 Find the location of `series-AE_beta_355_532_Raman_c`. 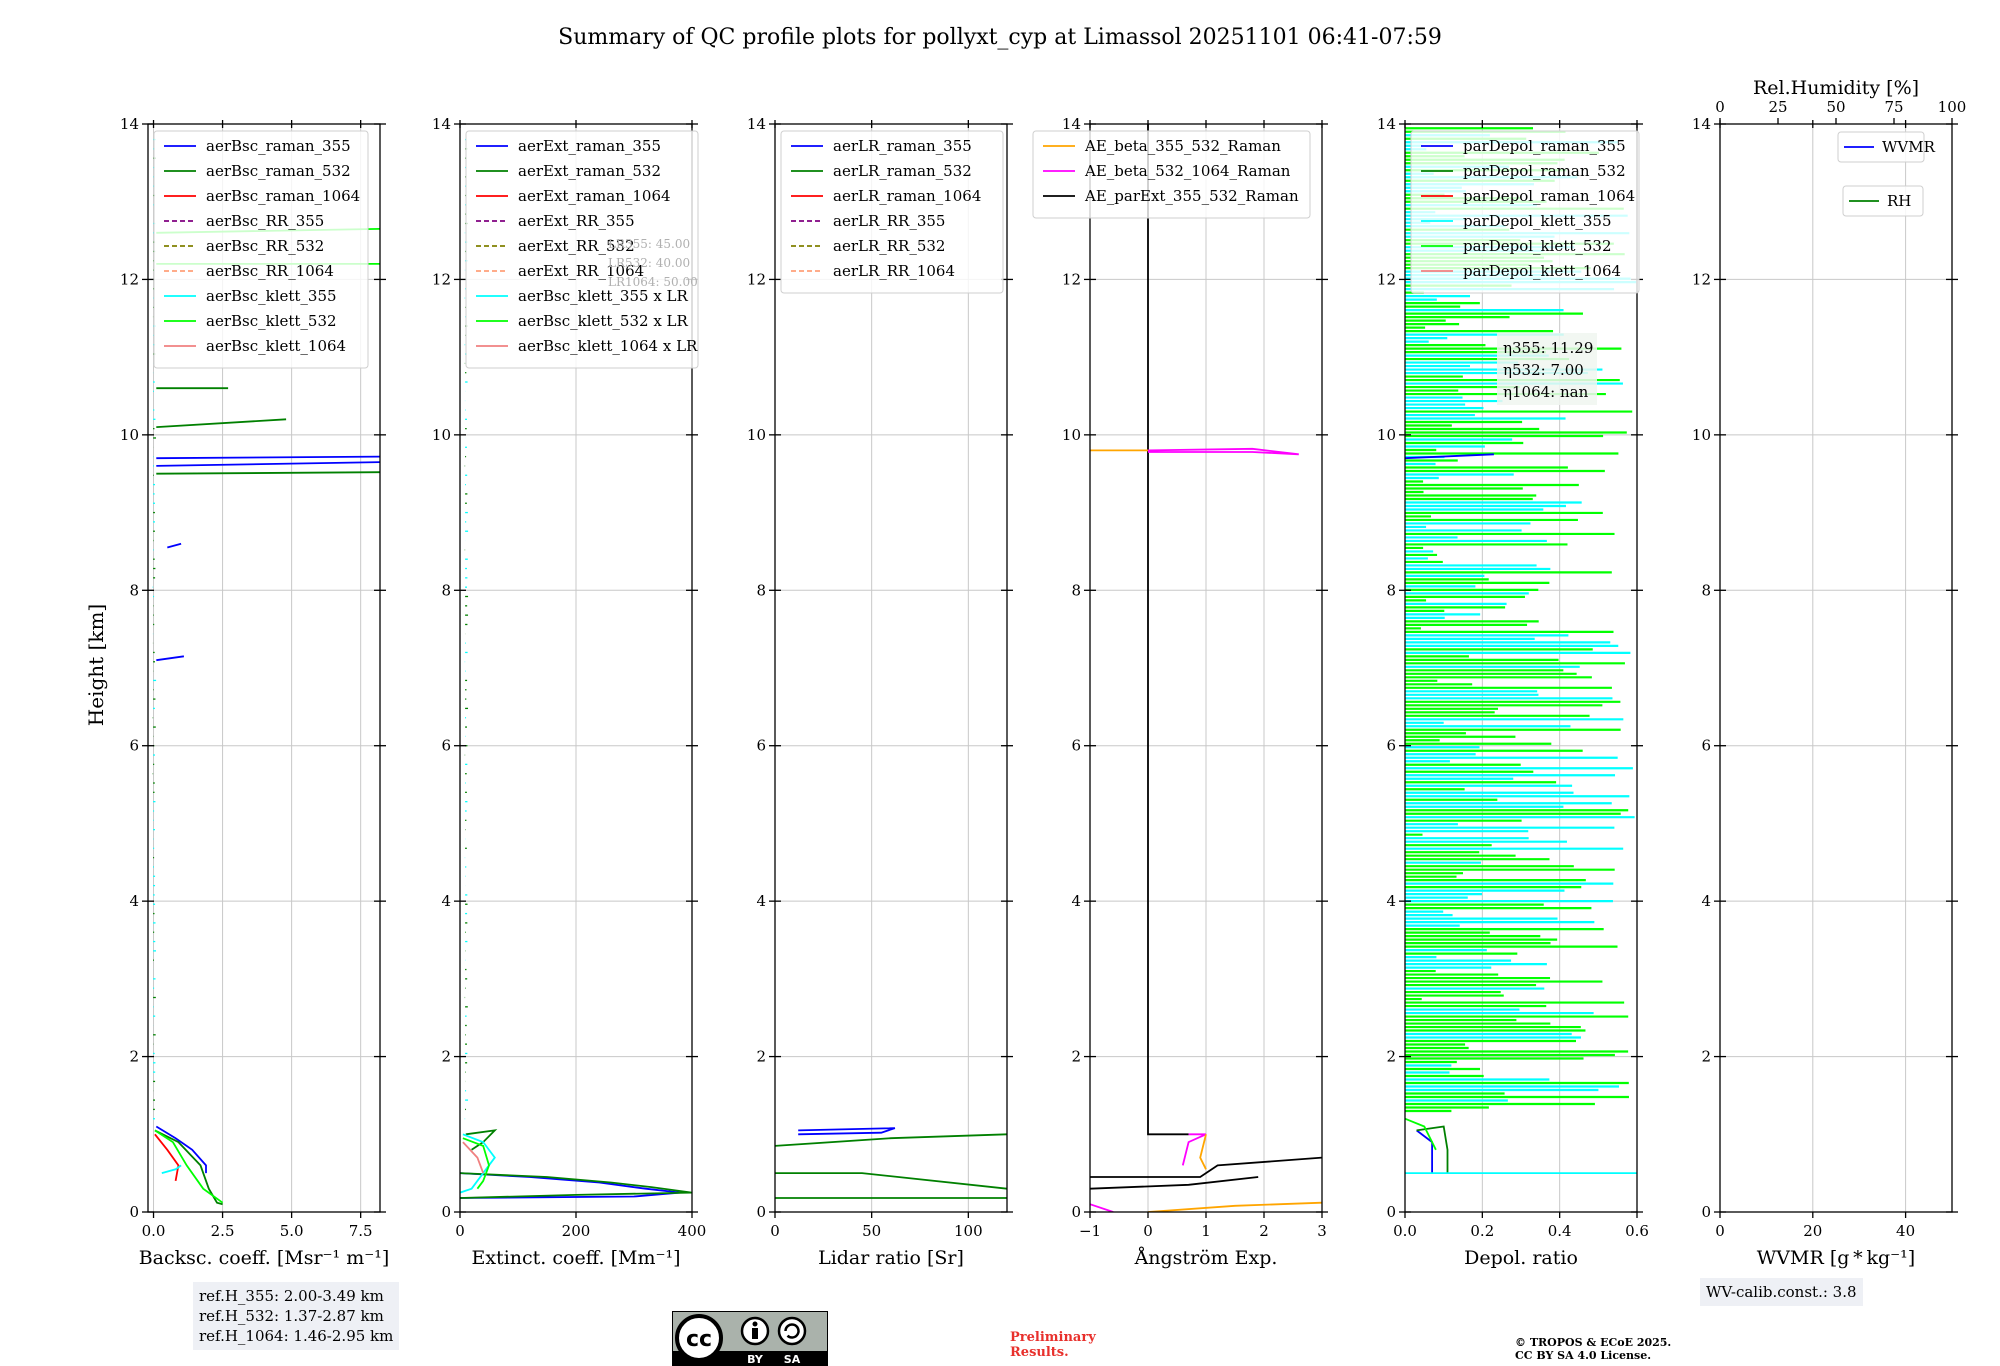

series-AE_beta_355_532_Raman_c is located at coordinates (1234, 1206).